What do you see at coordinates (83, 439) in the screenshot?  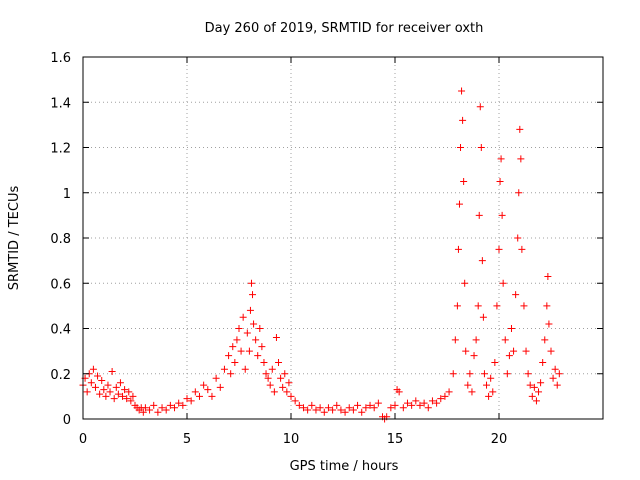 I see `x-tick-label: 0` at bounding box center [83, 439].